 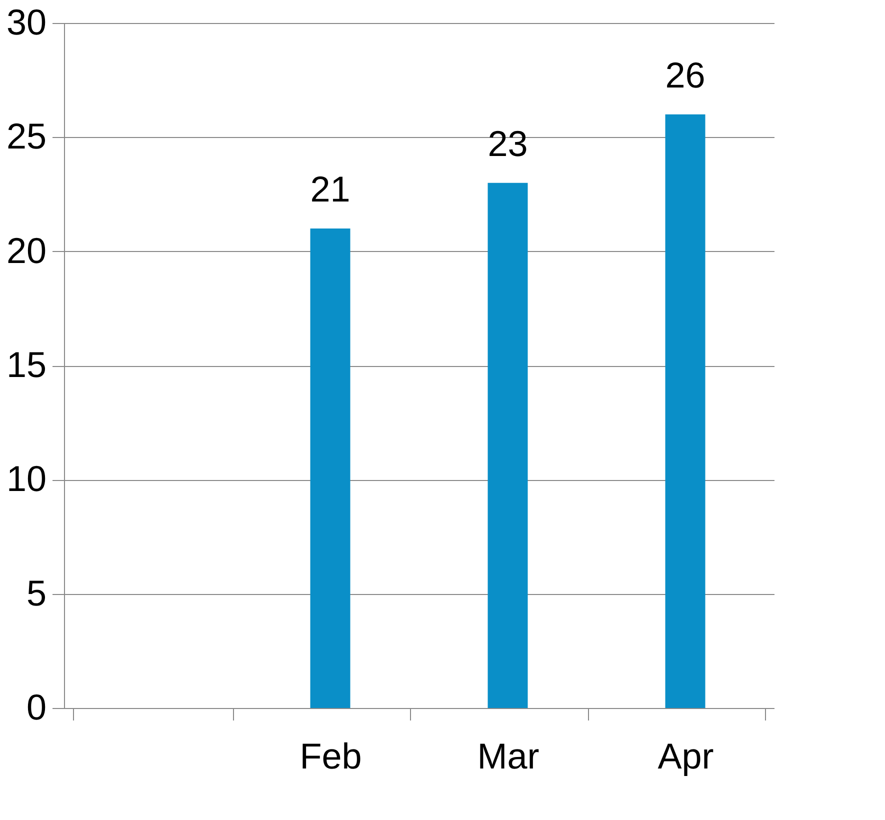 What do you see at coordinates (26, 479) in the screenshot?
I see `y-tick-label: 10` at bounding box center [26, 479].